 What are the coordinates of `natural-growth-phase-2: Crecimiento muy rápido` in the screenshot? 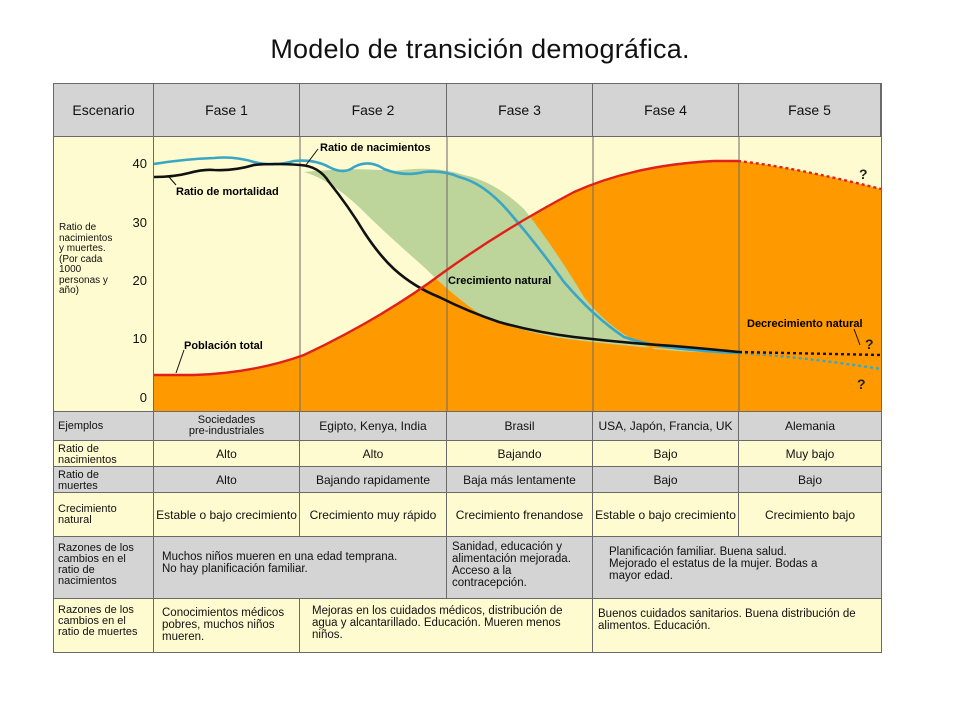 It's located at (373, 515).